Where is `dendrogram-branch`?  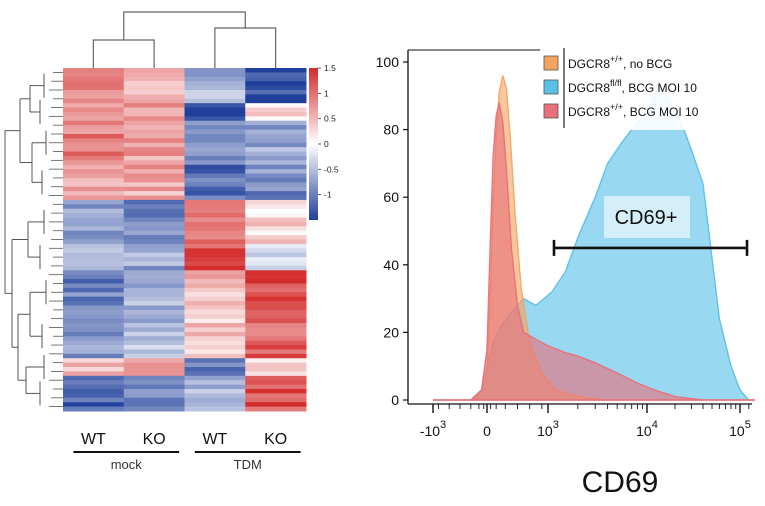 dendrogram-branch is located at coordinates (123, 53).